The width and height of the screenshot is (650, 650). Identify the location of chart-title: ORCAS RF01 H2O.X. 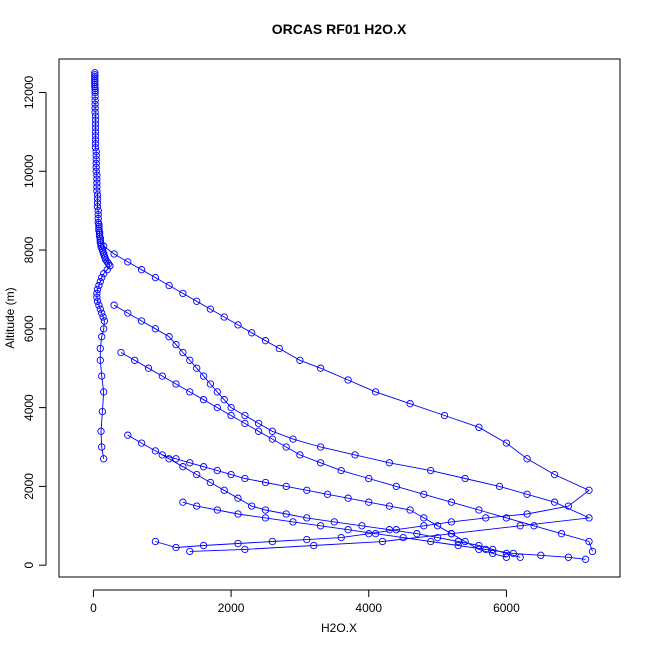
(339, 29).